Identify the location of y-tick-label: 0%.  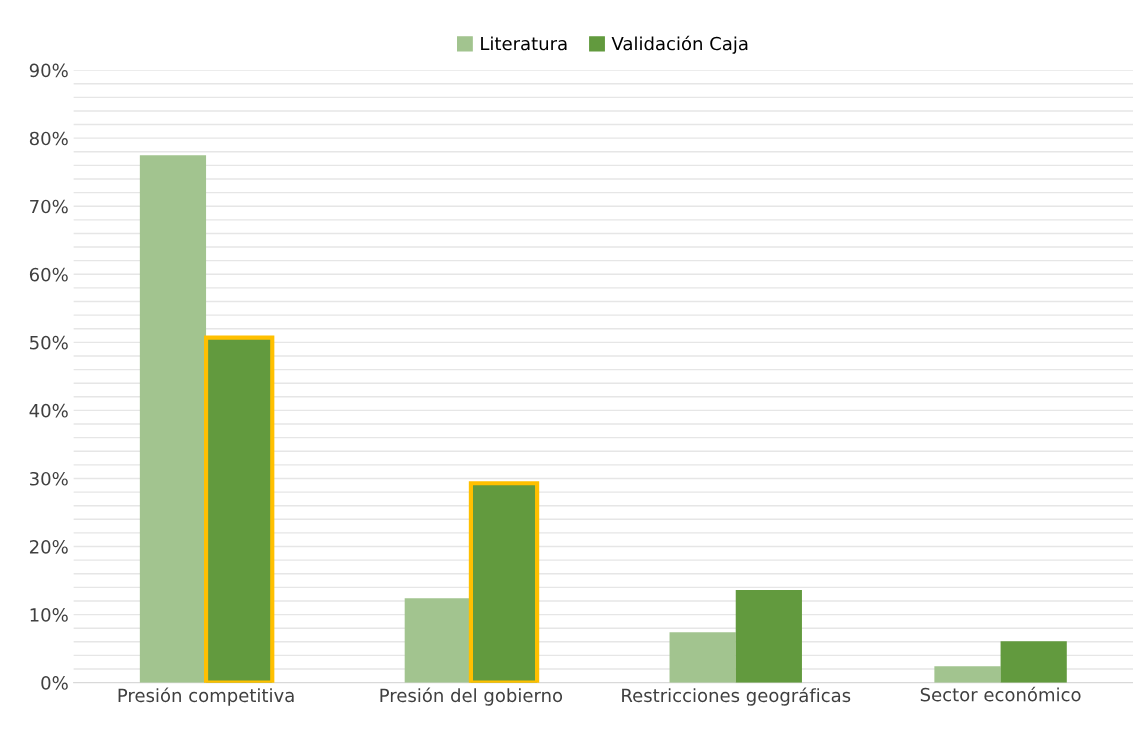
(54, 683).